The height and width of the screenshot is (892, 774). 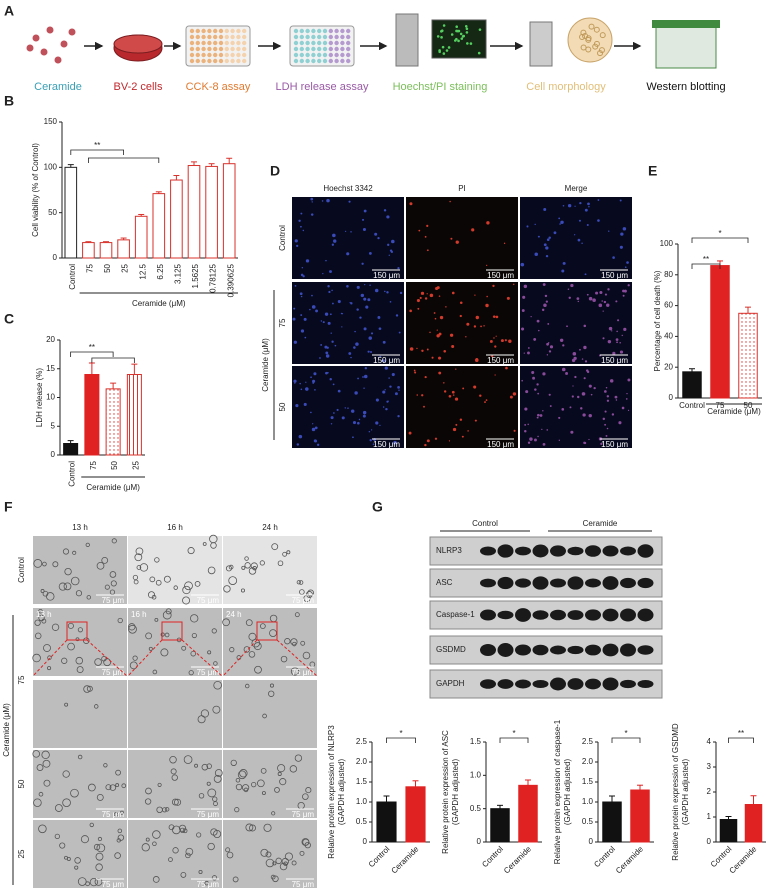 I want to click on group-label: Ceramide (μM), so click(x=265, y=365).